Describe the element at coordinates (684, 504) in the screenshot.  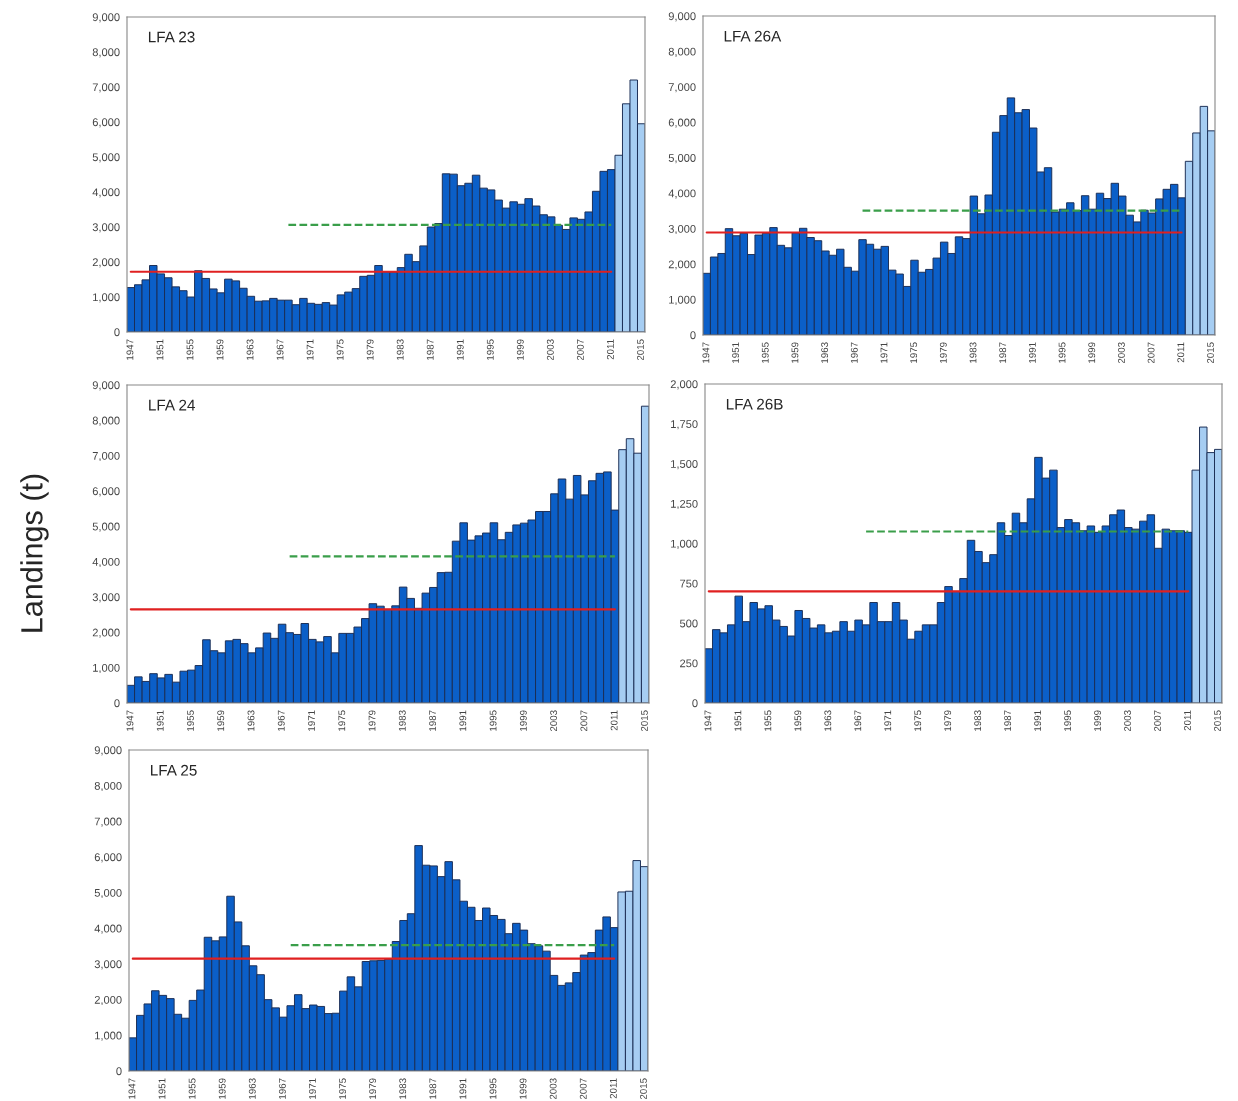
I see `y-tick-label: 1,250` at that location.